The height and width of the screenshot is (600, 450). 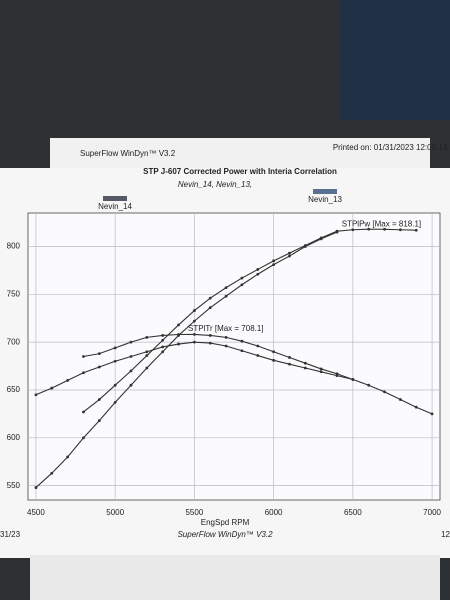 What do you see at coordinates (445, 534) in the screenshot?
I see `footer-right: 12` at bounding box center [445, 534].